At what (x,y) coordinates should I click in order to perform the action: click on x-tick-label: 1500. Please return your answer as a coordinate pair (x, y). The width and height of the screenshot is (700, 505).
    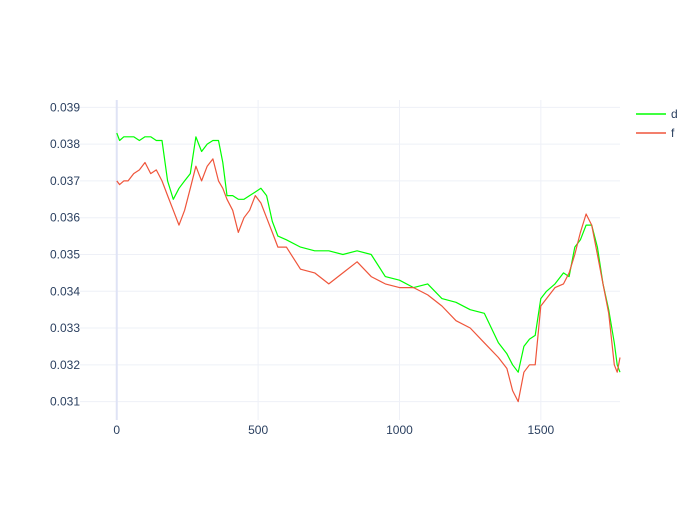
    Looking at the image, I should click on (540, 430).